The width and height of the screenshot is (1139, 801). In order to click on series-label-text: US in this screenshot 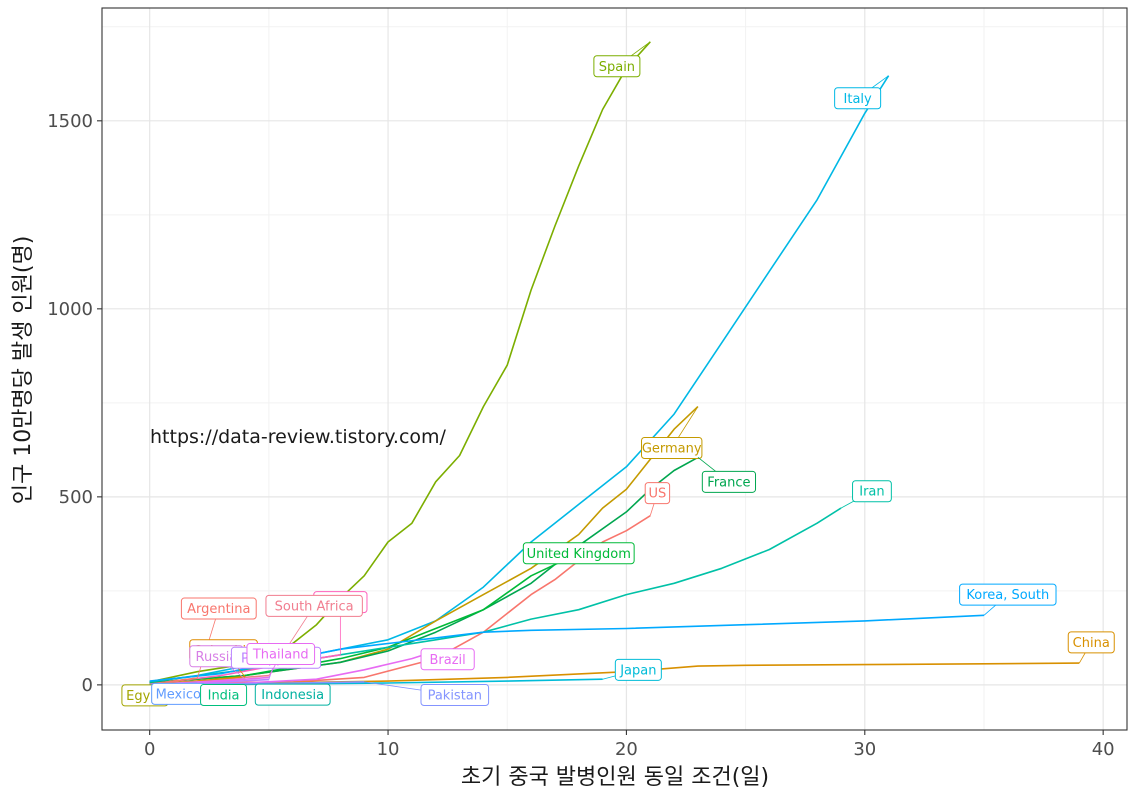, I will do `click(658, 494)`.